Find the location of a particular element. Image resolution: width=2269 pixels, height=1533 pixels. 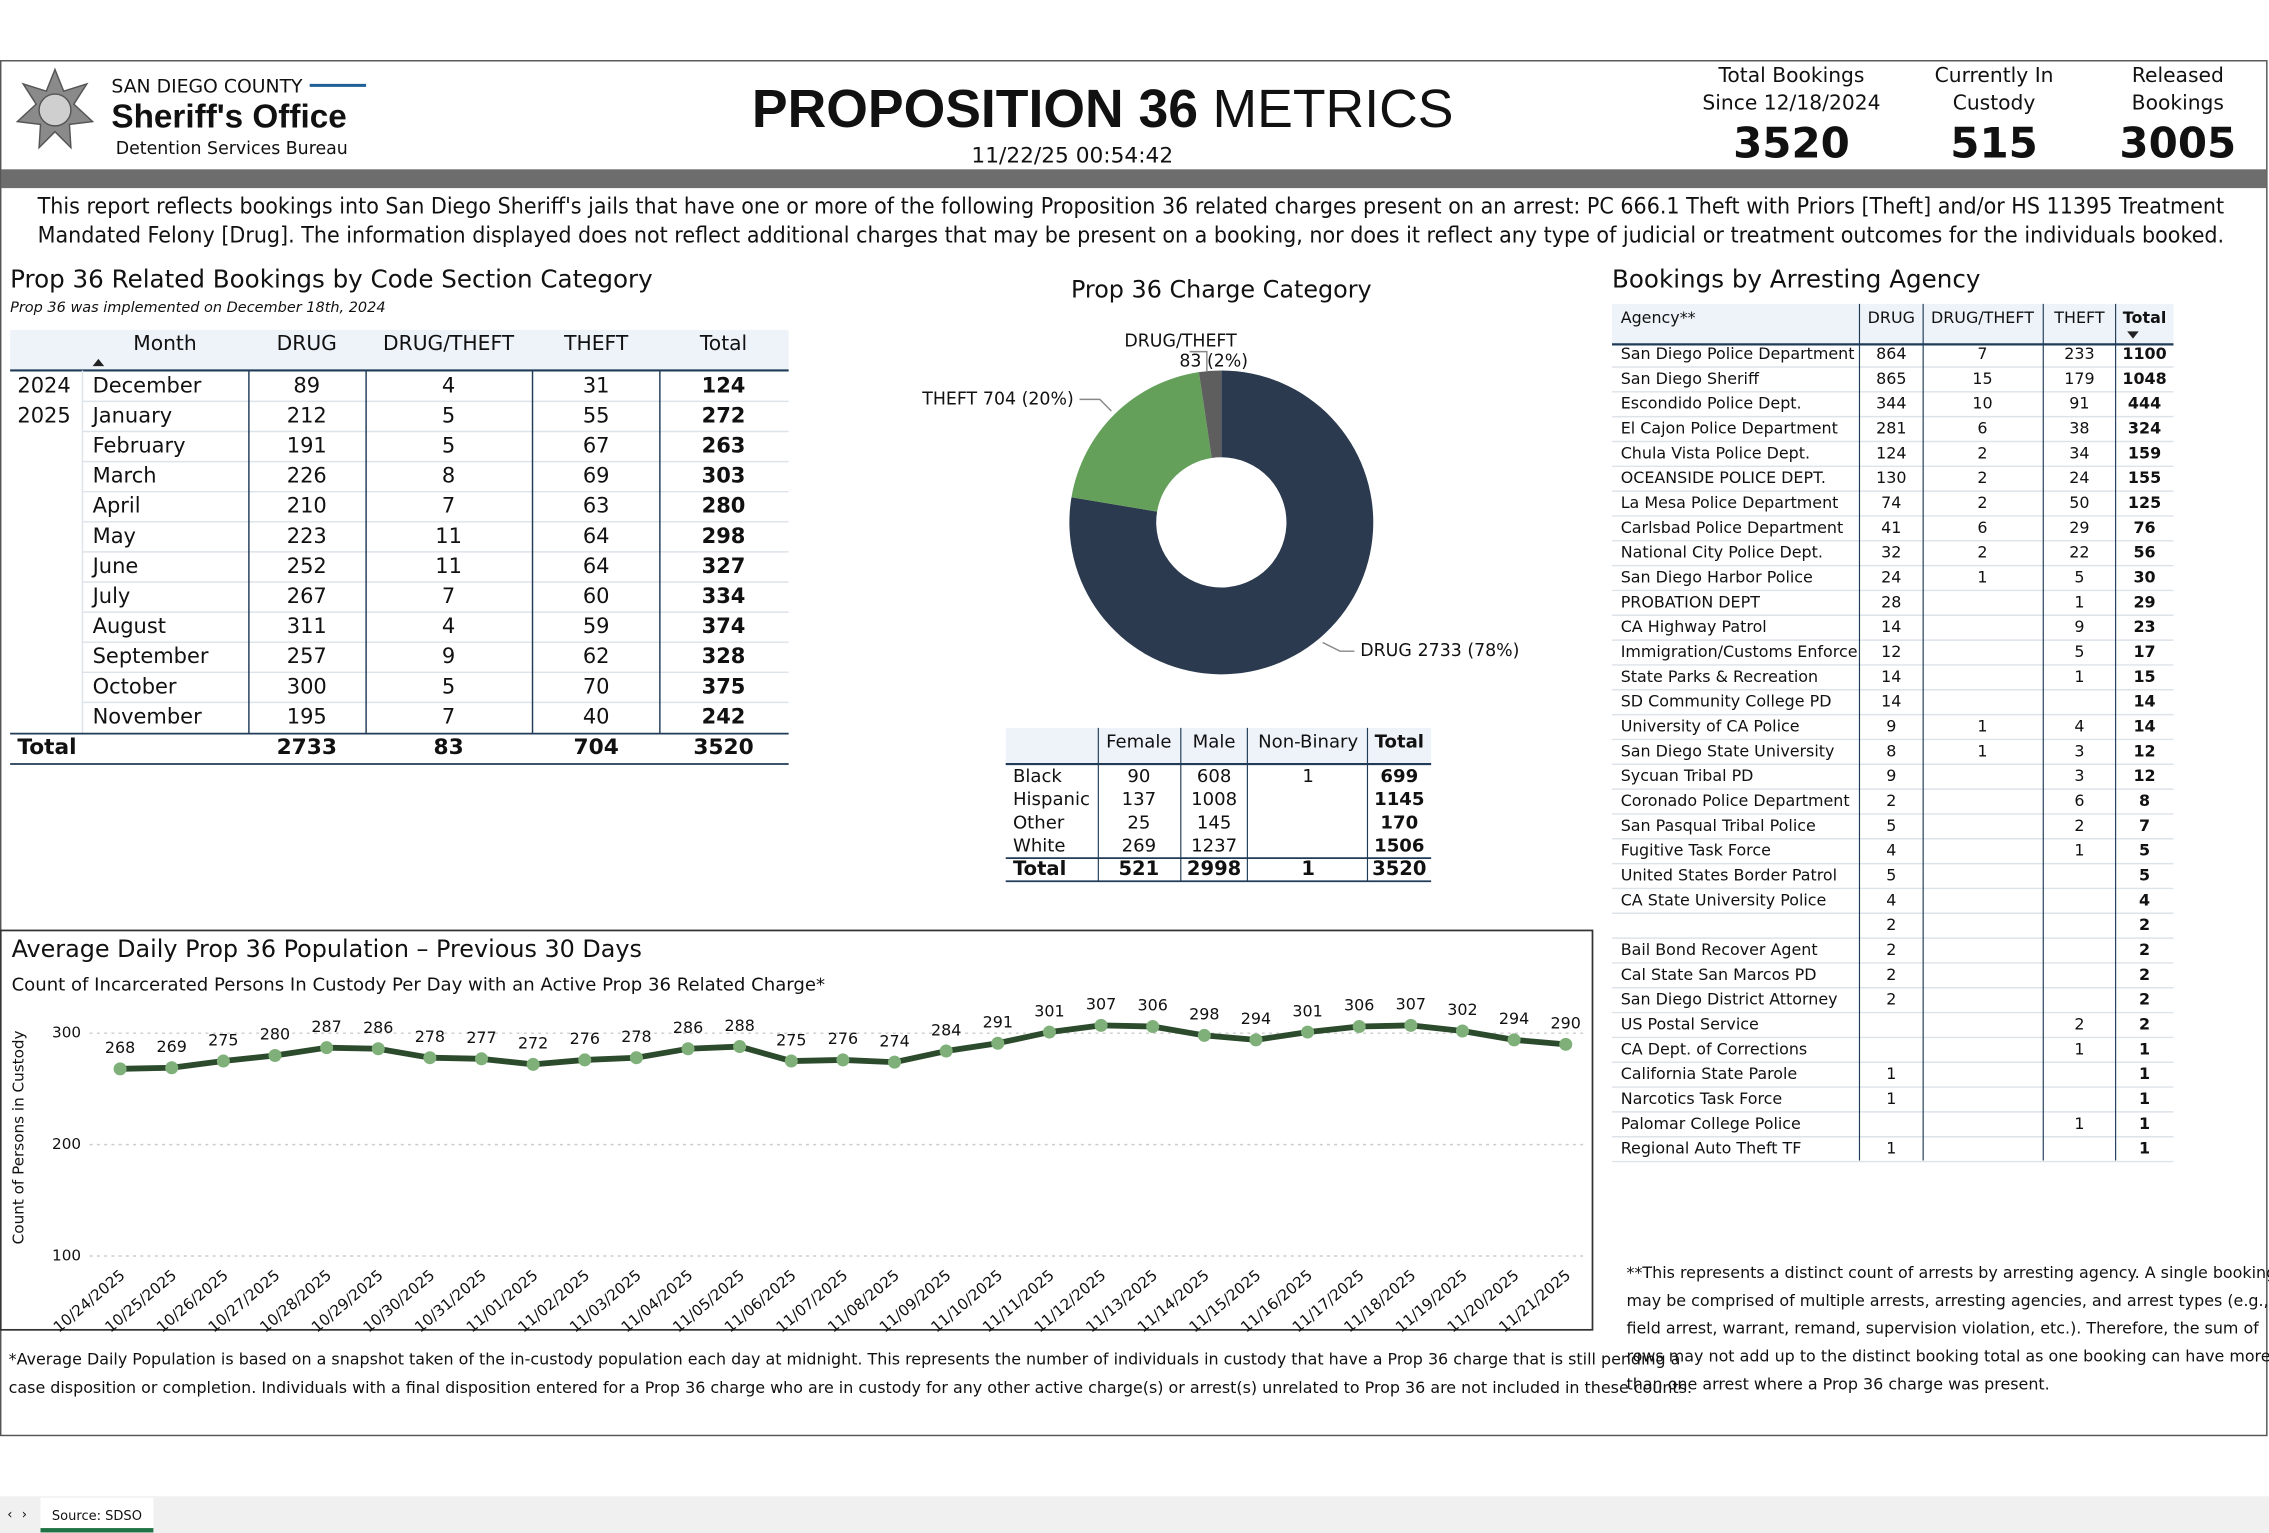

table-cell: May is located at coordinates (114, 536).